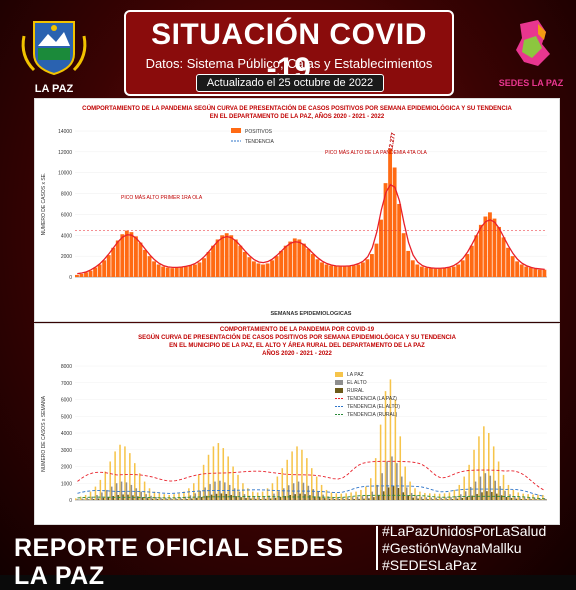  Describe the element at coordinates (339, 382) in the screenshot. I see `chart2-legend-swatch` at that location.